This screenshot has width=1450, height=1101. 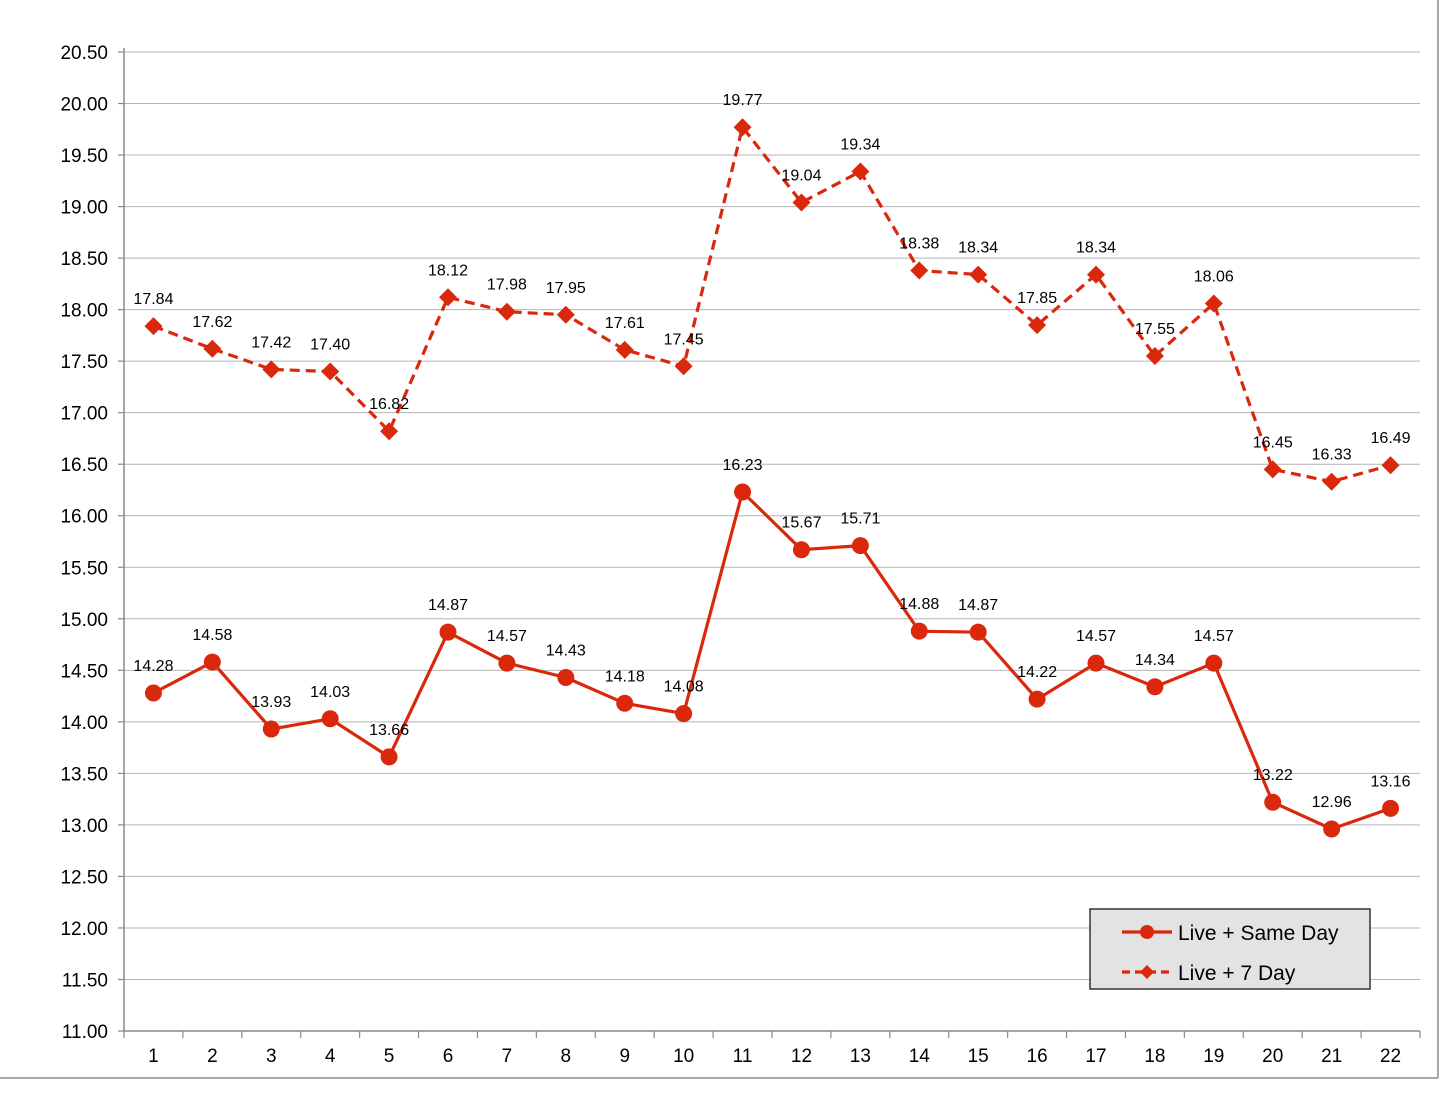 I want to click on legend-circle-marker, so click(x=1147, y=932).